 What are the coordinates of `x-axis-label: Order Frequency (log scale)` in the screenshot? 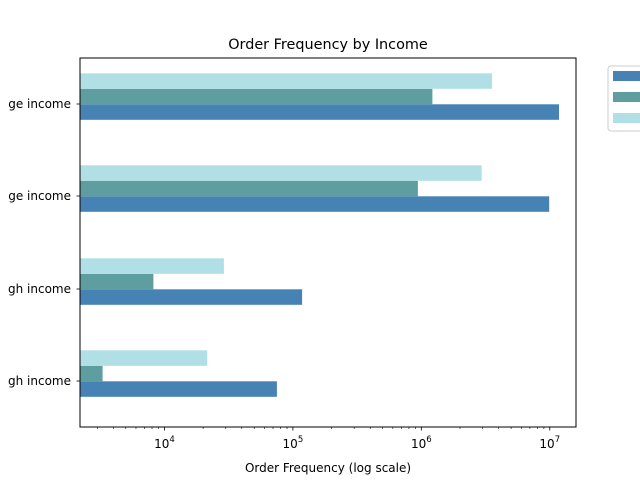 It's located at (328, 468).